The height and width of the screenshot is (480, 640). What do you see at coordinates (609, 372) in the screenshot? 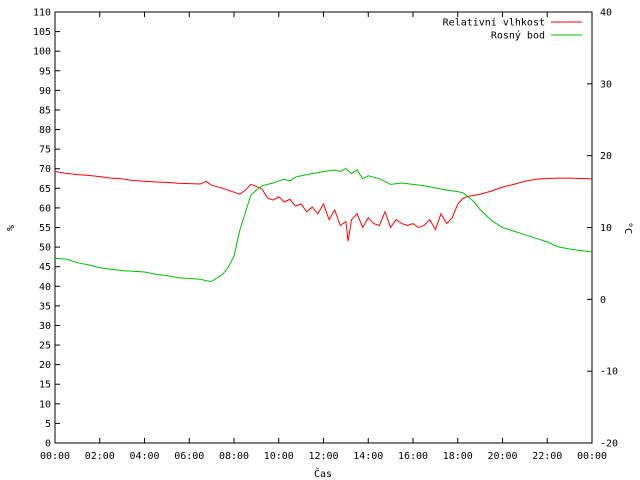
I see `y2-tick-label: -10` at bounding box center [609, 372].